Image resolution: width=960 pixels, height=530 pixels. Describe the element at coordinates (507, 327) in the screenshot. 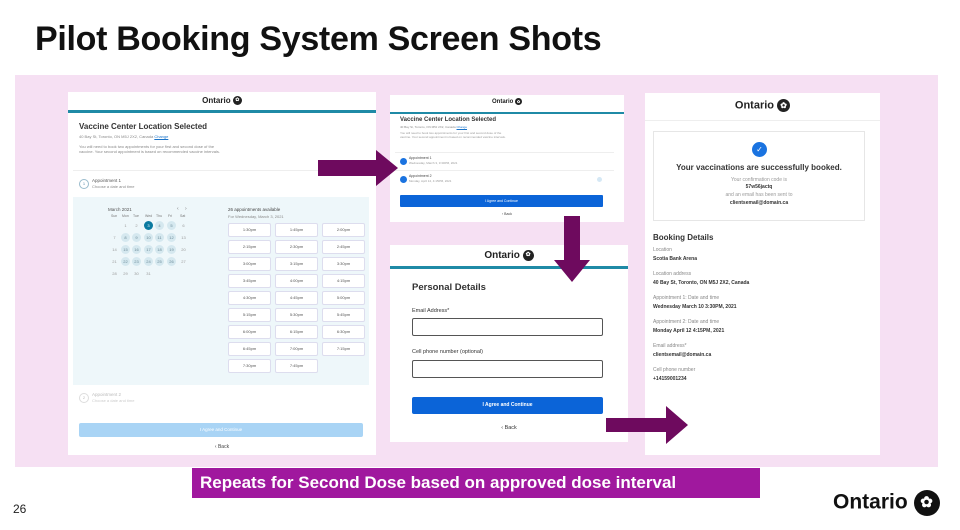

I see `email-input` at that location.